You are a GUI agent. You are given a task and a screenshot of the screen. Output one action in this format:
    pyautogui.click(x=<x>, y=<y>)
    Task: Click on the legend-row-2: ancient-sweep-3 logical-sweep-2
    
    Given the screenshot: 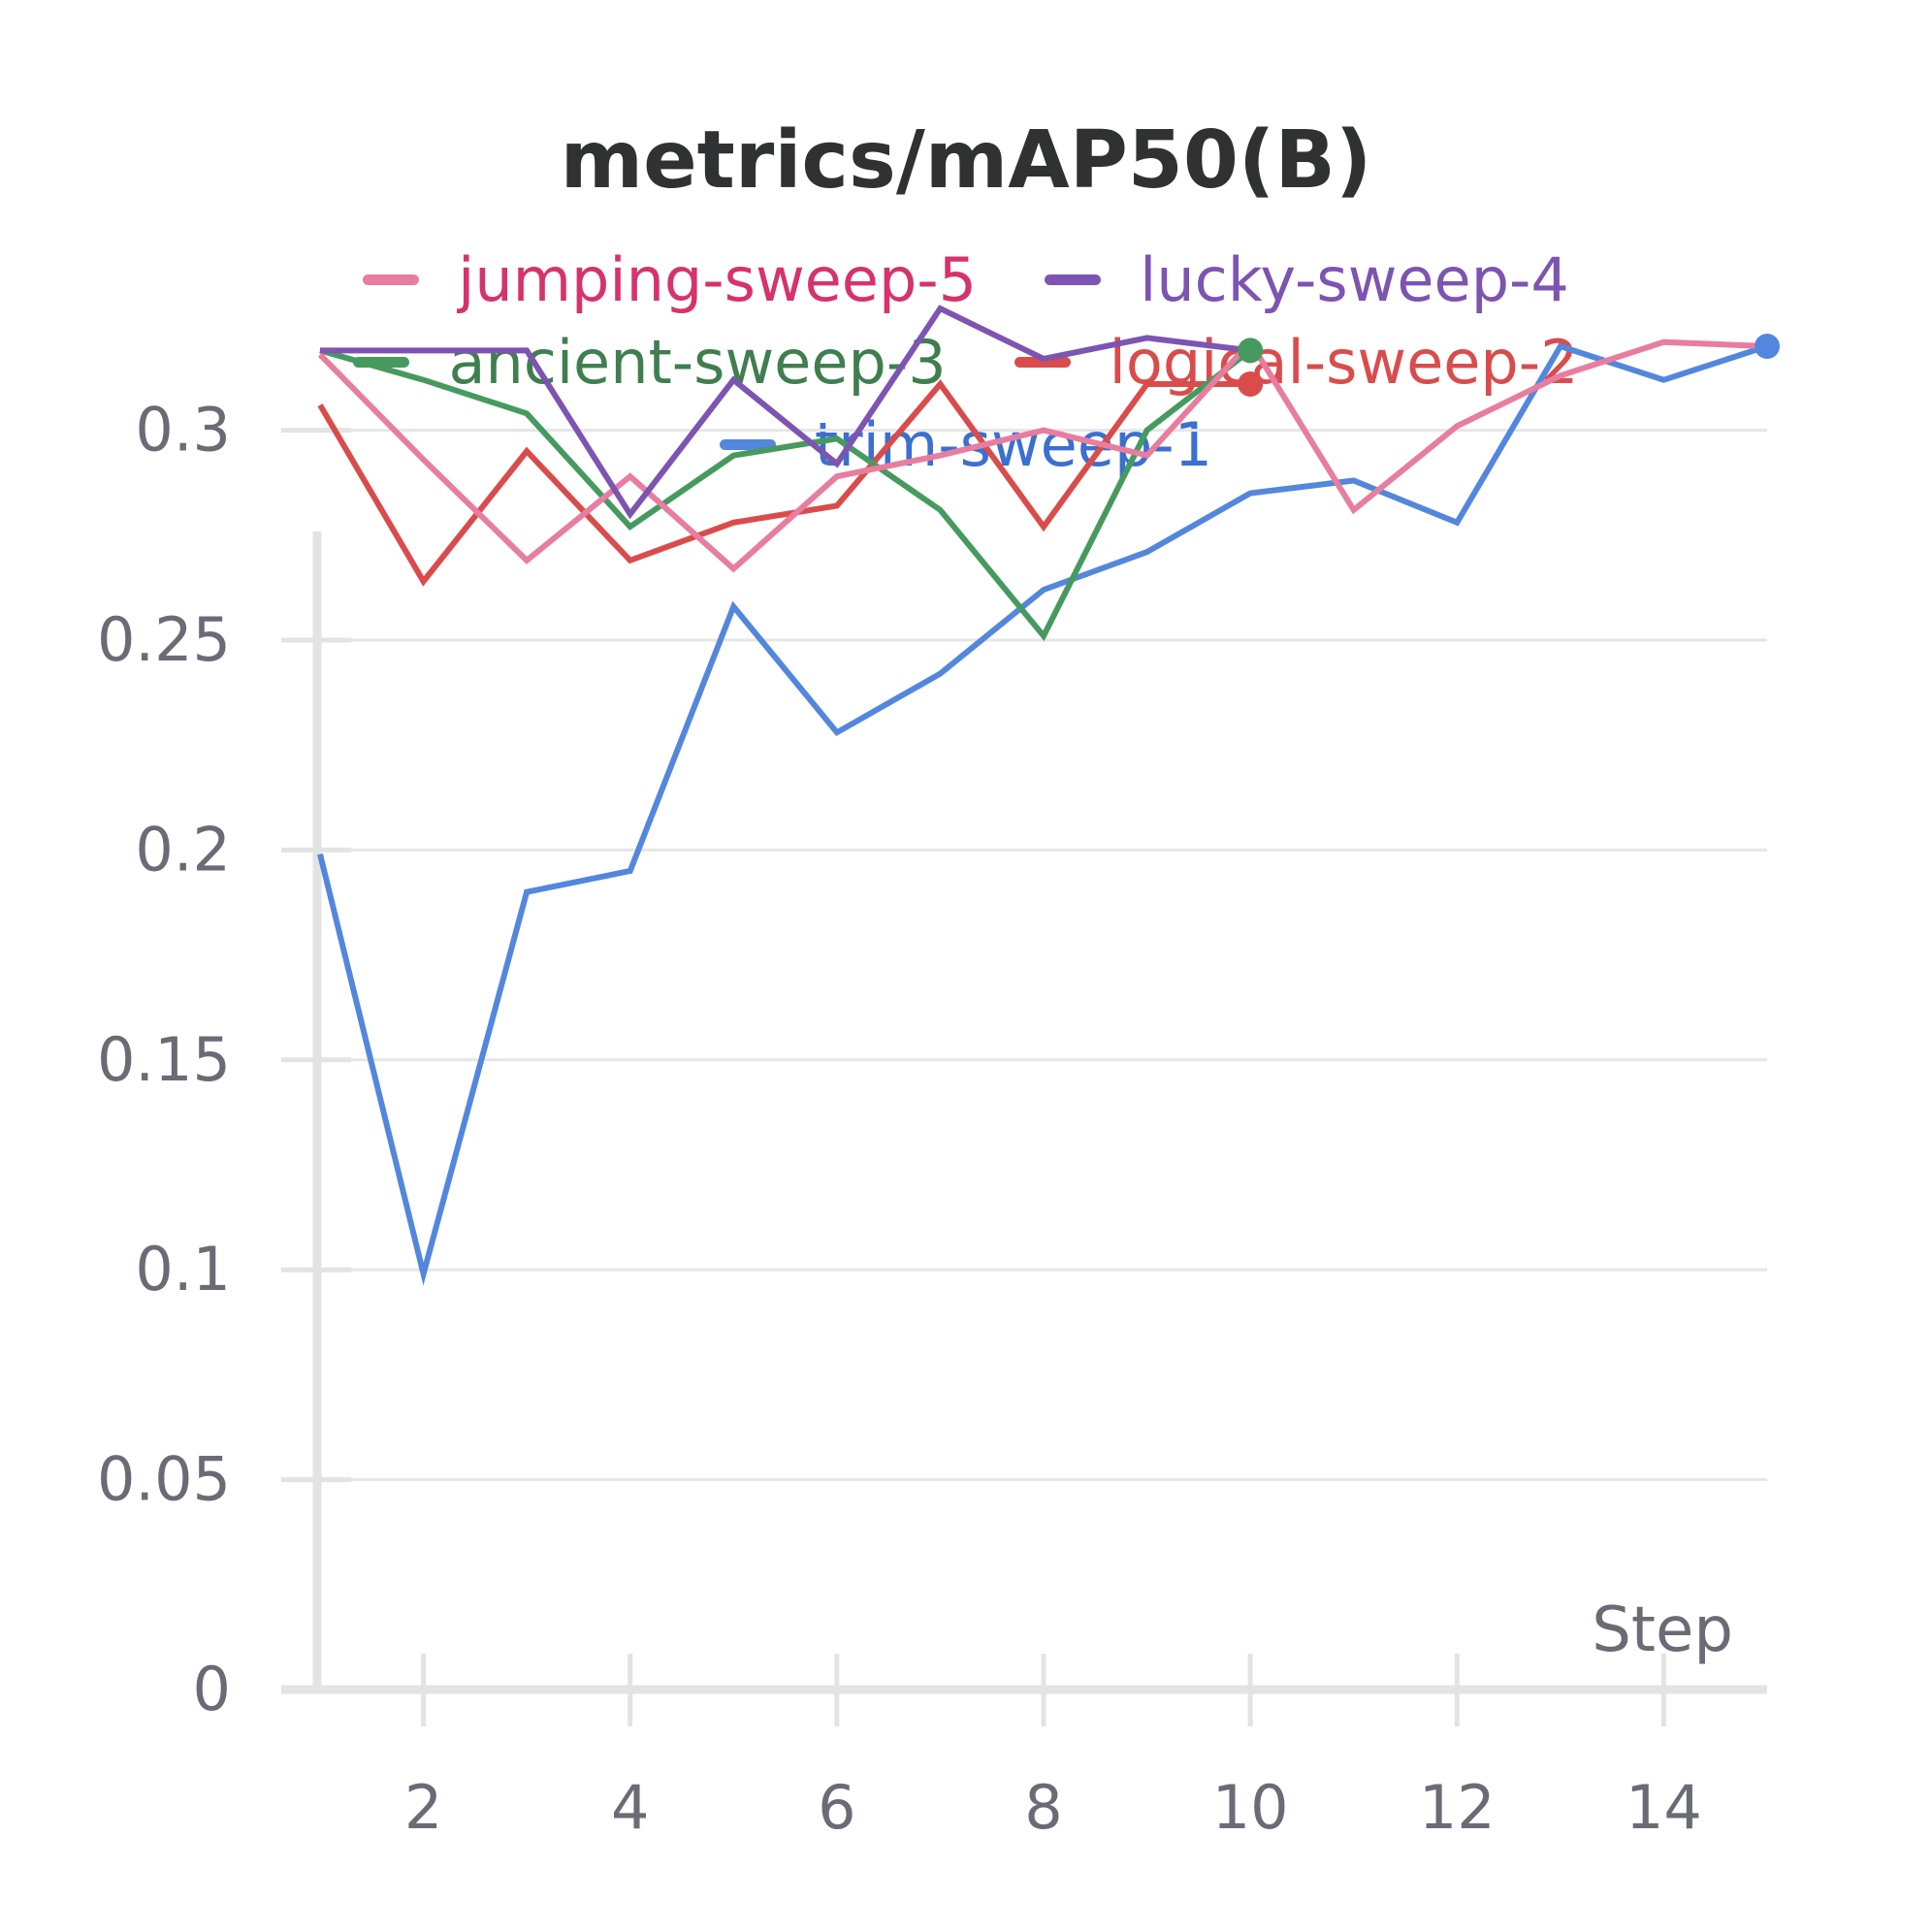 What is the action you would take?
    pyautogui.click(x=966, y=362)
    